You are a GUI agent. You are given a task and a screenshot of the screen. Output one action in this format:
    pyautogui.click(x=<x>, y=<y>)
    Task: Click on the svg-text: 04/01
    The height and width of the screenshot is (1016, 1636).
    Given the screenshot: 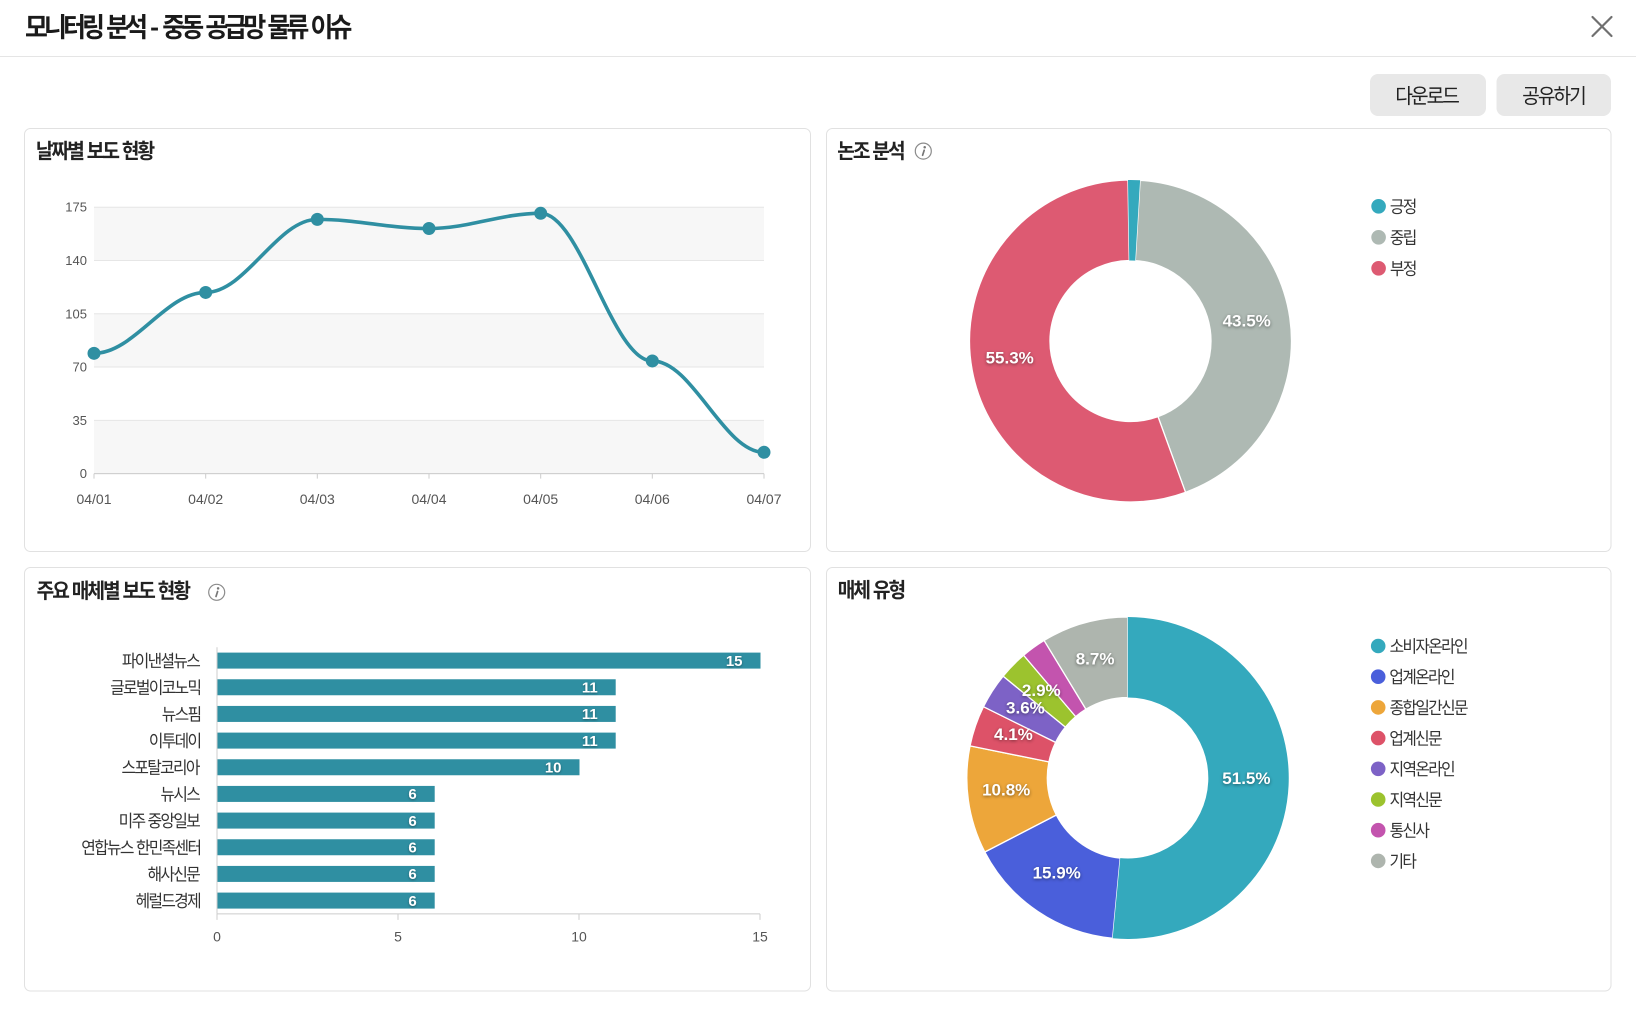 What is the action you would take?
    pyautogui.click(x=93, y=499)
    